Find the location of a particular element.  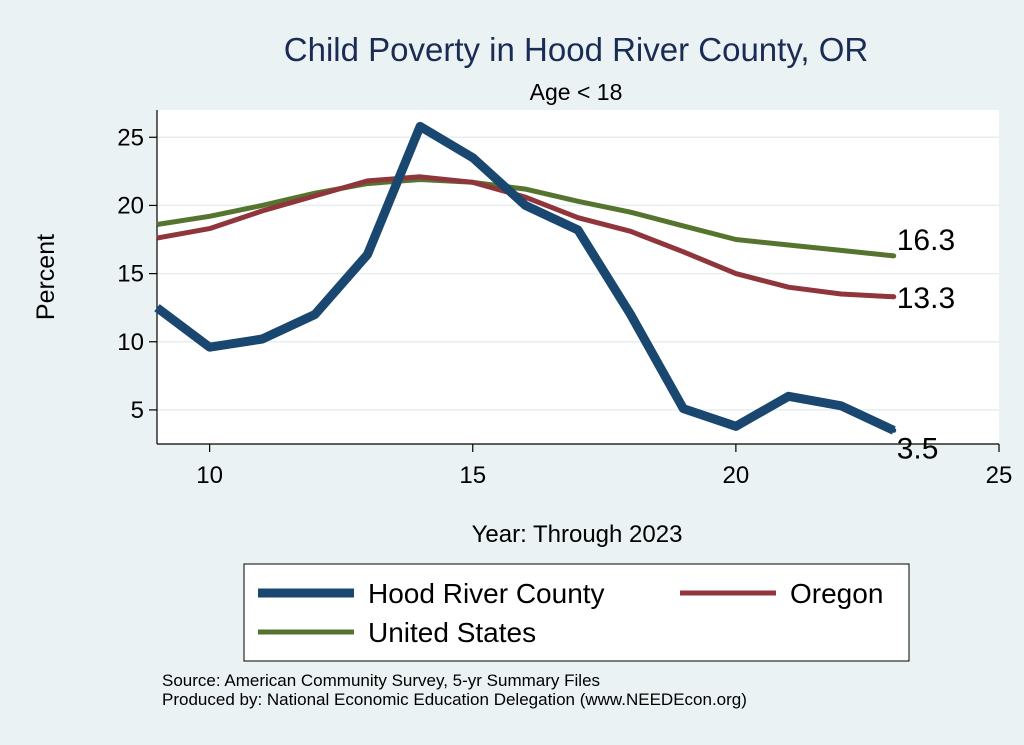

y-tick-label: 5 is located at coordinates (137, 410).